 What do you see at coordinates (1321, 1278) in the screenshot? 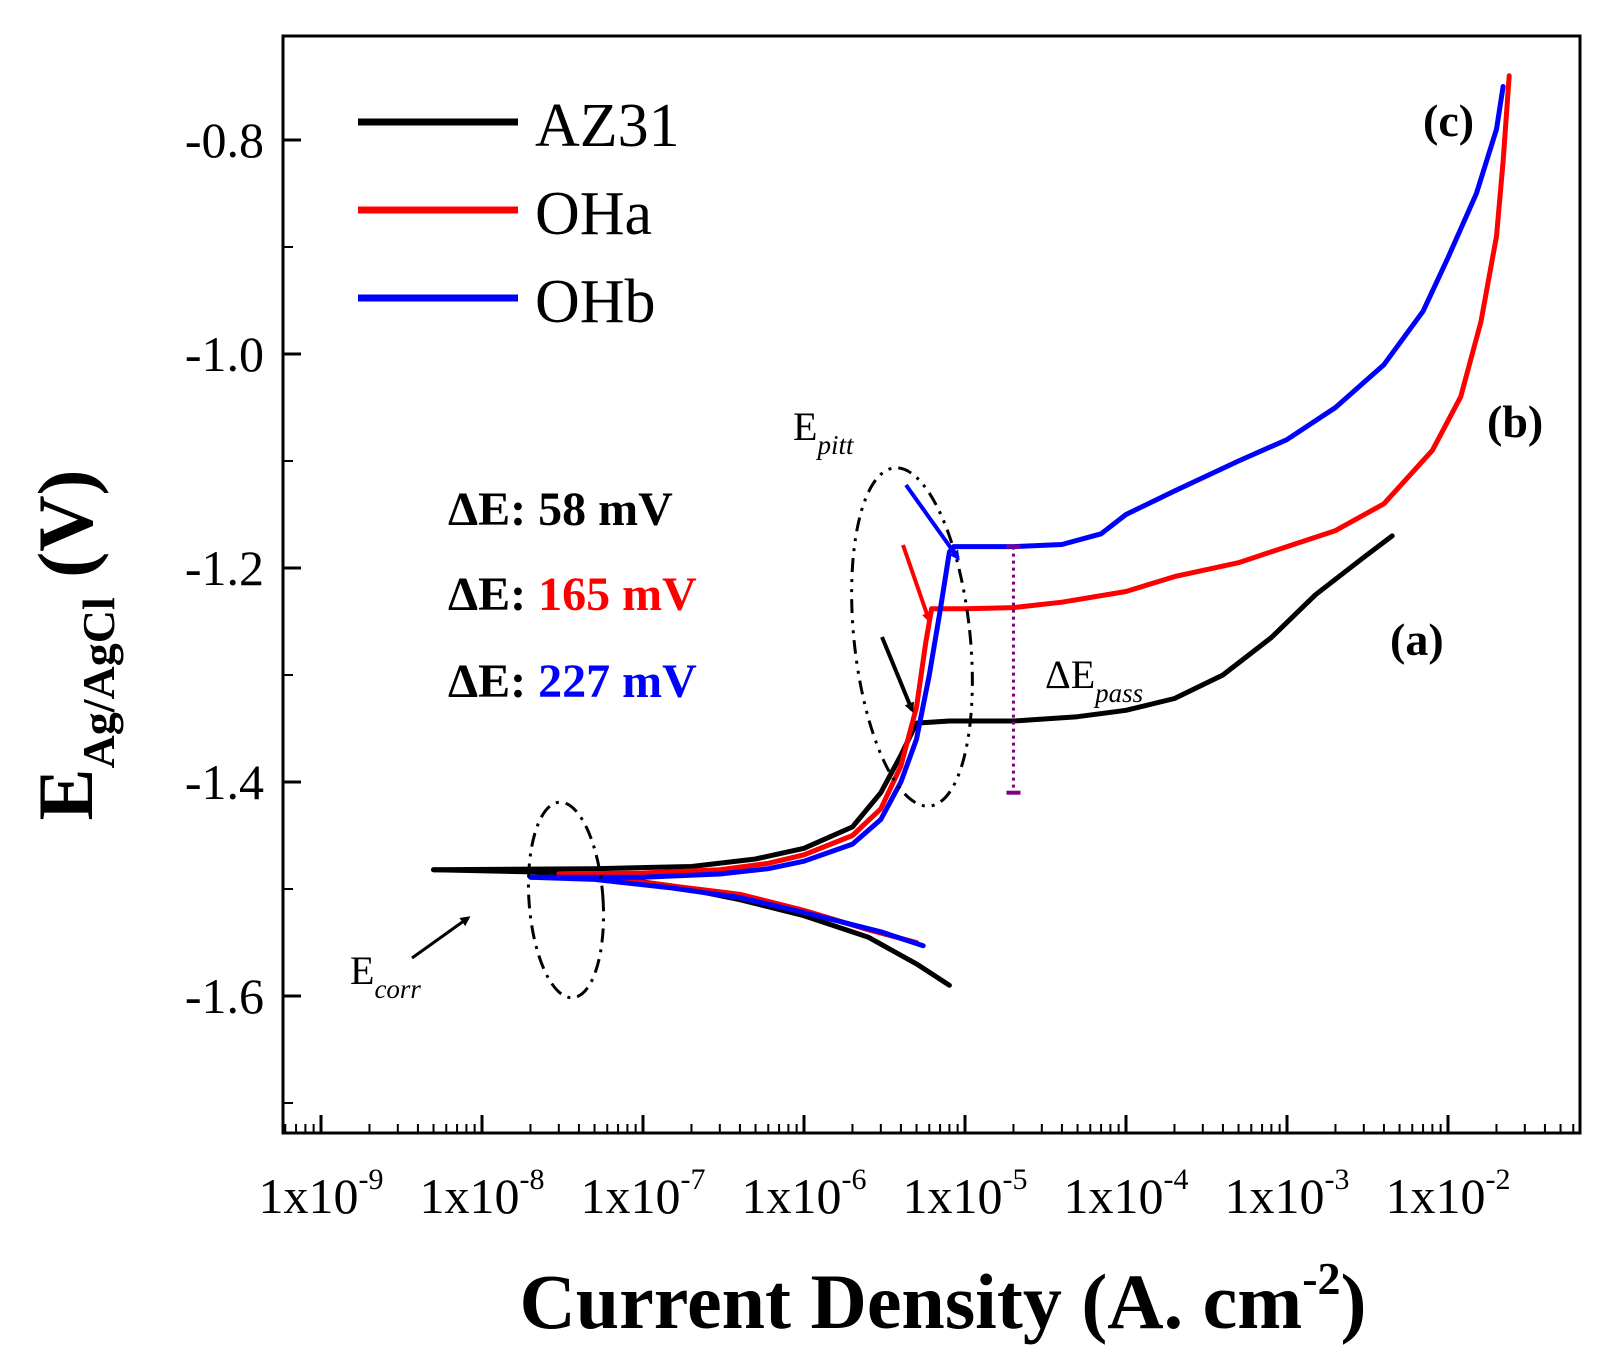
I see `x-axis-title-sup: -2` at bounding box center [1321, 1278].